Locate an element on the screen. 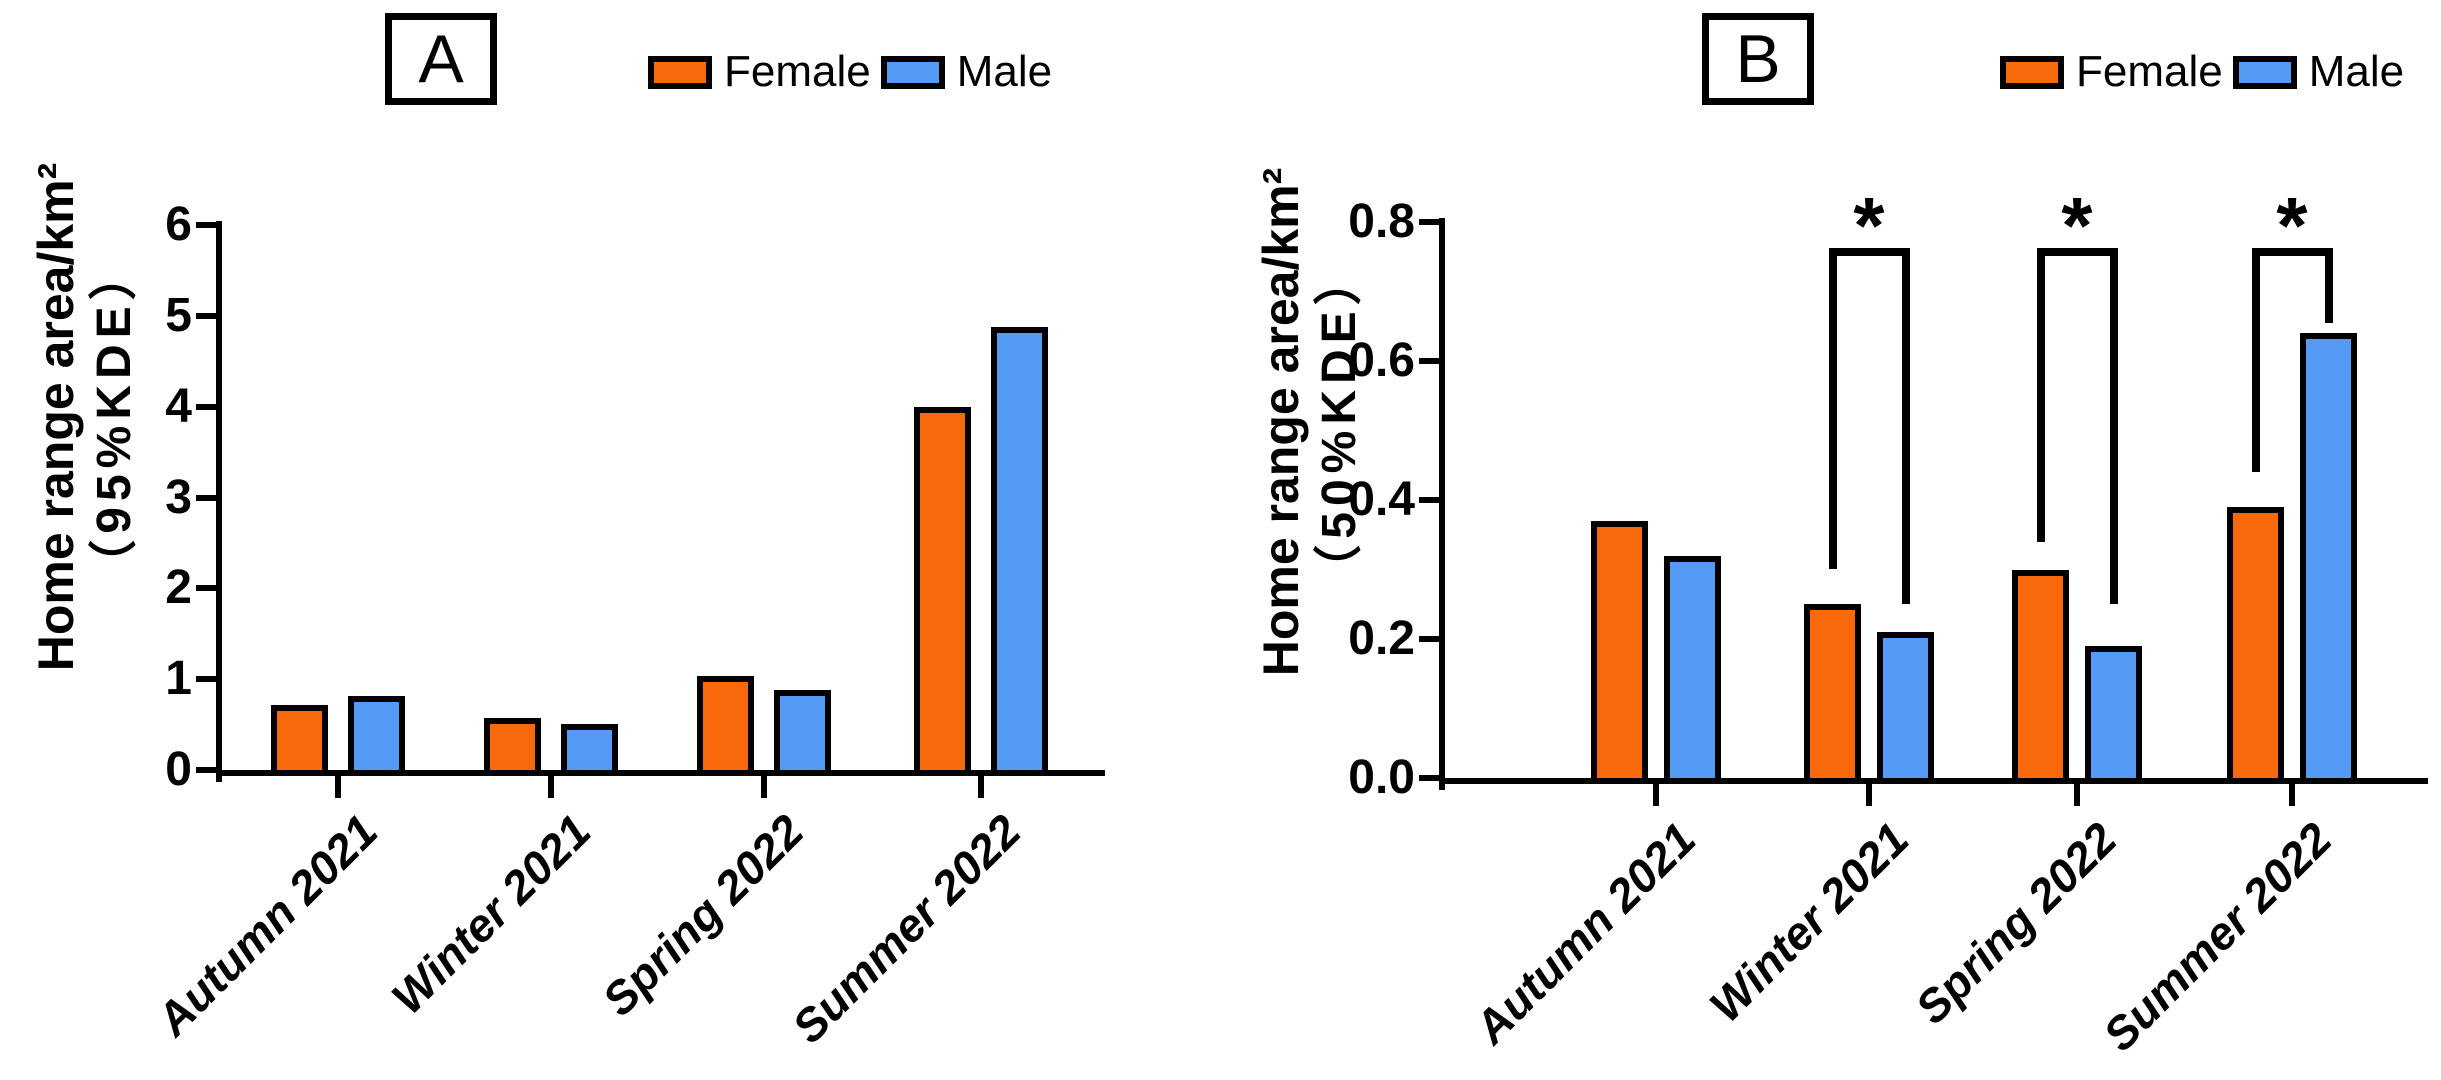  y-axis-title-a-line2: （95%KDE） is located at coordinates (114, 417).